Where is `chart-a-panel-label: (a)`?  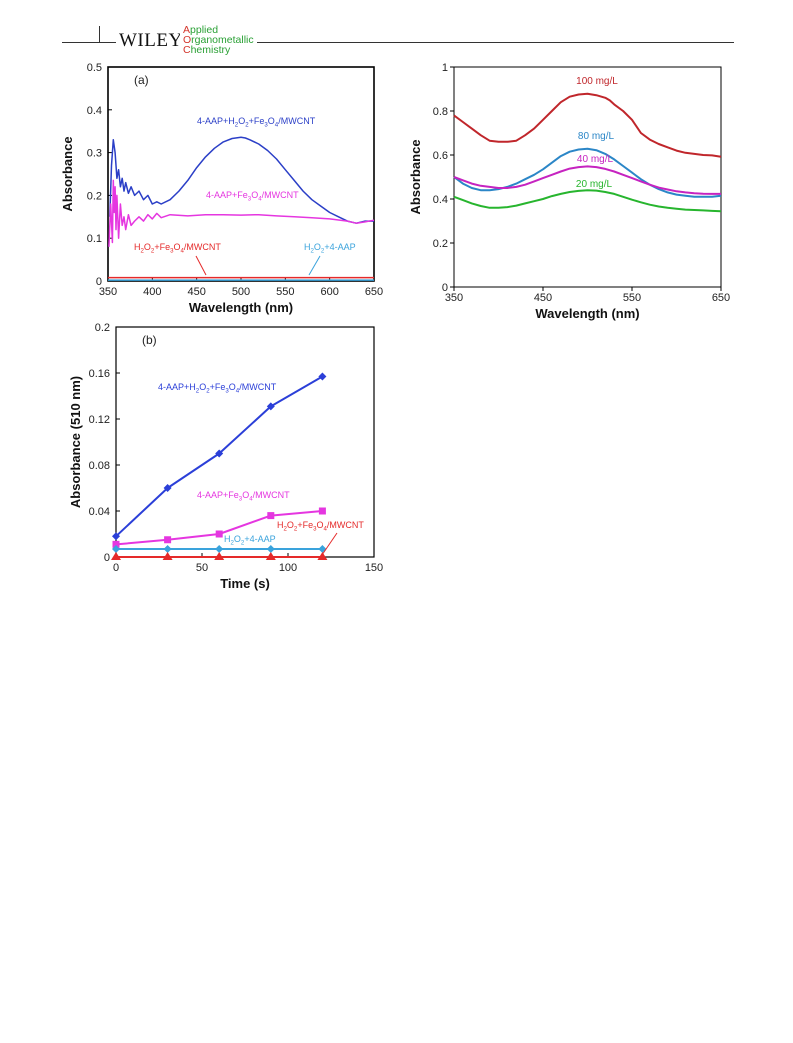 chart-a-panel-label: (a) is located at coordinates (141, 80).